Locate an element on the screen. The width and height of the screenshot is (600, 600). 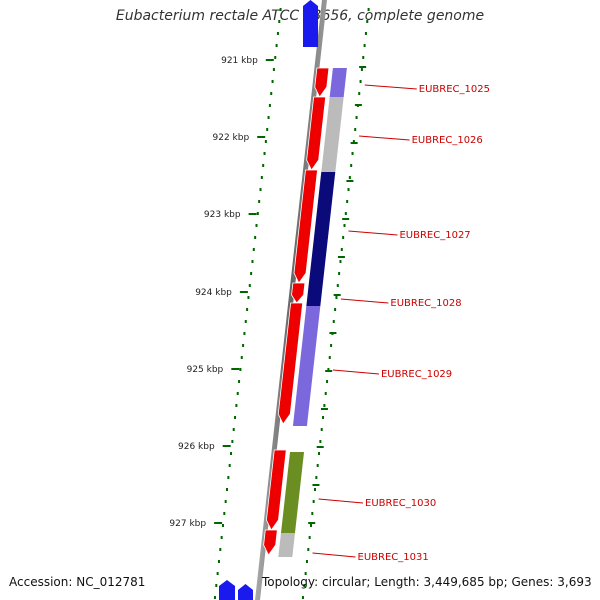
gene-label: EUBREC_1028 is located at coordinates (425, 303).